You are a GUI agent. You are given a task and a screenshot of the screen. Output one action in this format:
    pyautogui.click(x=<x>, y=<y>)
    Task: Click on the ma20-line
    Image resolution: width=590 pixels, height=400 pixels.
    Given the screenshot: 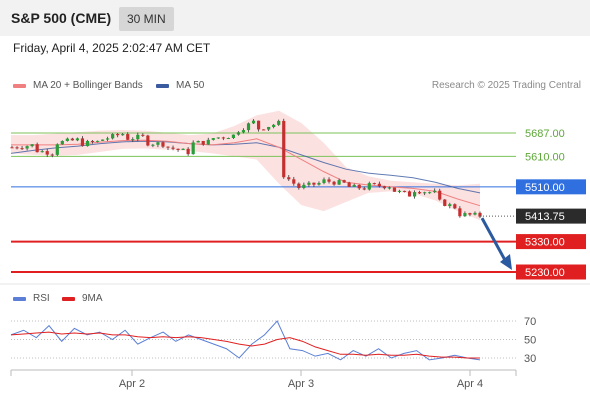 What is the action you would take?
    pyautogui.click(x=246, y=172)
    